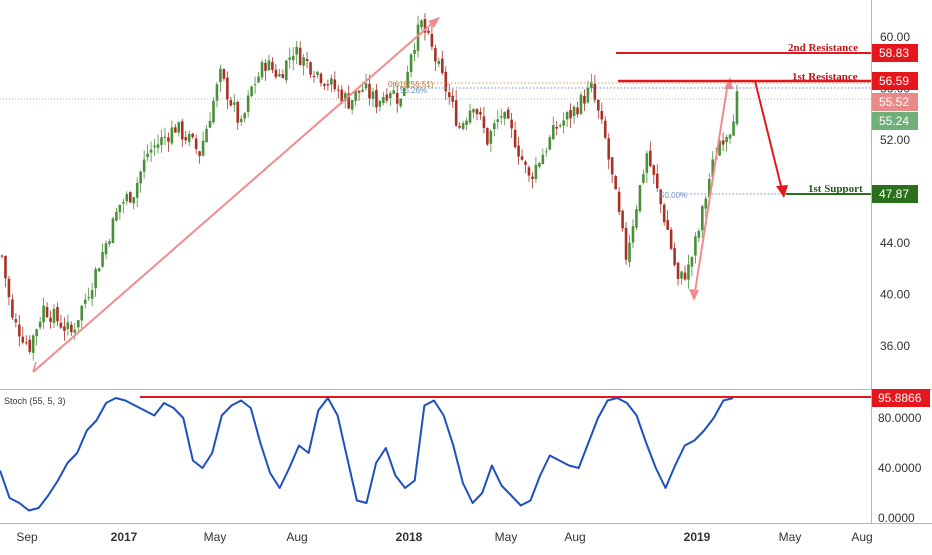  What do you see at coordinates (694, 295) in the screenshot?
I see `rally-bottom-arrow-head` at bounding box center [694, 295].